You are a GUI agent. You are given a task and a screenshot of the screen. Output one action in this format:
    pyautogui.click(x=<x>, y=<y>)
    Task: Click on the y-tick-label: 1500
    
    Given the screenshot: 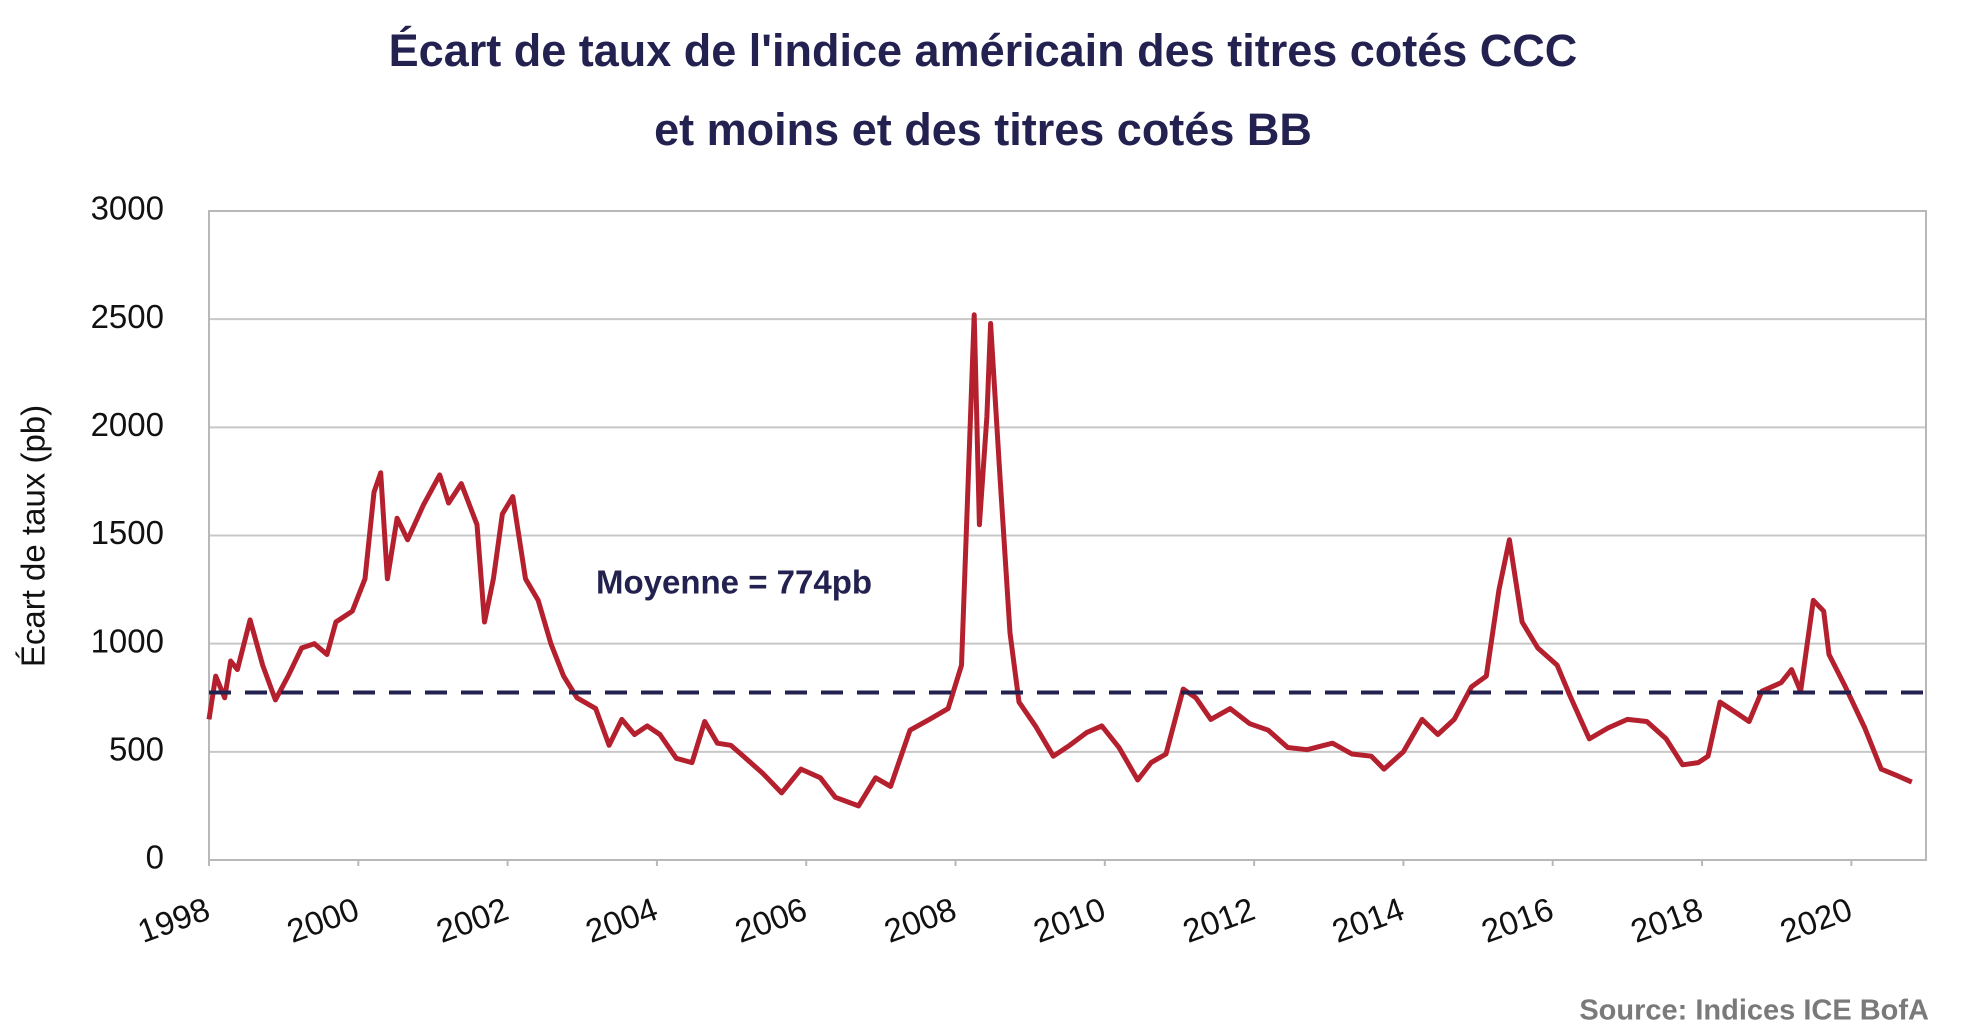 What is the action you would take?
    pyautogui.click(x=127, y=532)
    